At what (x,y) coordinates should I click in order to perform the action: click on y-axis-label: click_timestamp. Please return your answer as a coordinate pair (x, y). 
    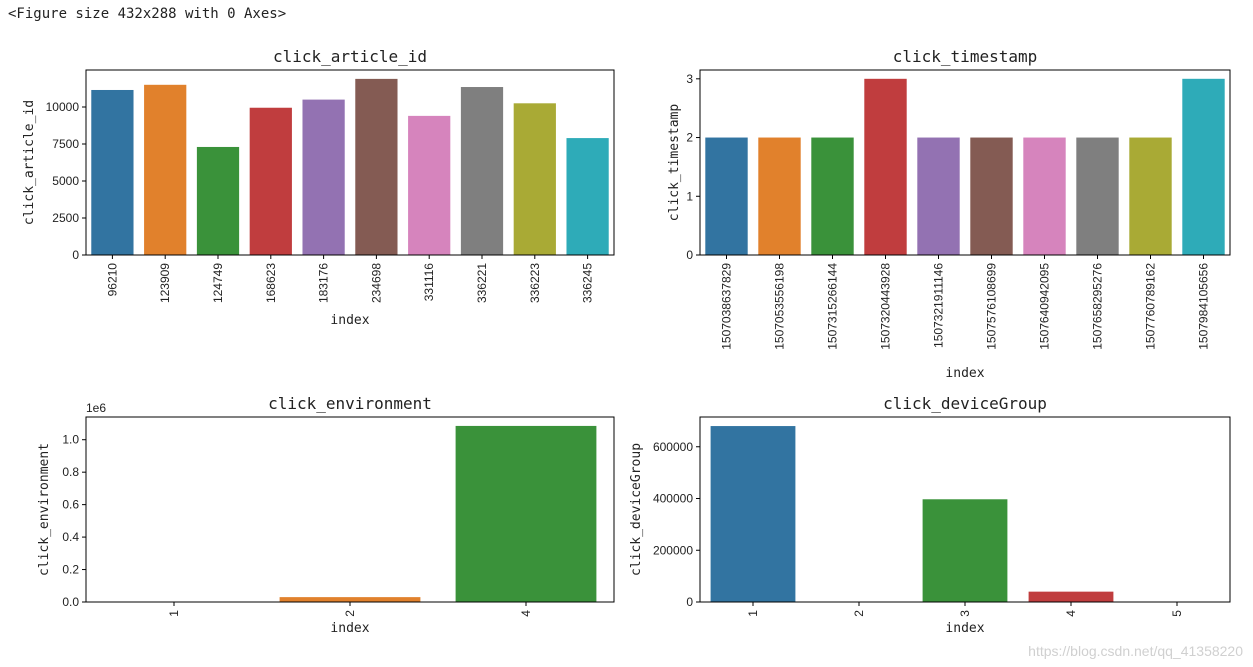
    Looking at the image, I should click on (674, 163).